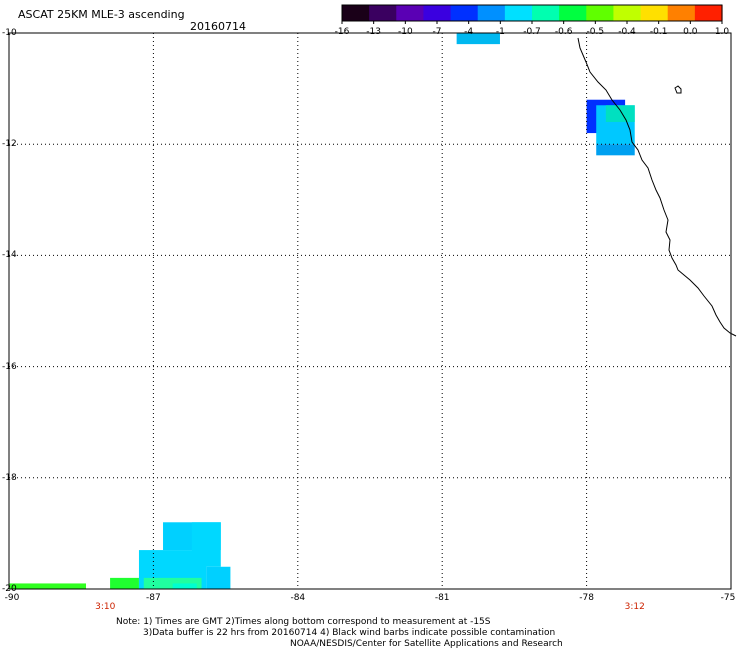  I want to click on colorbar-tick-label: -0.7, so click(532, 32).